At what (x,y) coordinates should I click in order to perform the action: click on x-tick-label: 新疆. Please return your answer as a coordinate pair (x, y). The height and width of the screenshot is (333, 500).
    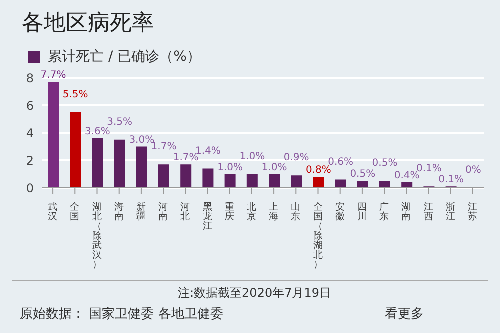
    Looking at the image, I should click on (141, 212).